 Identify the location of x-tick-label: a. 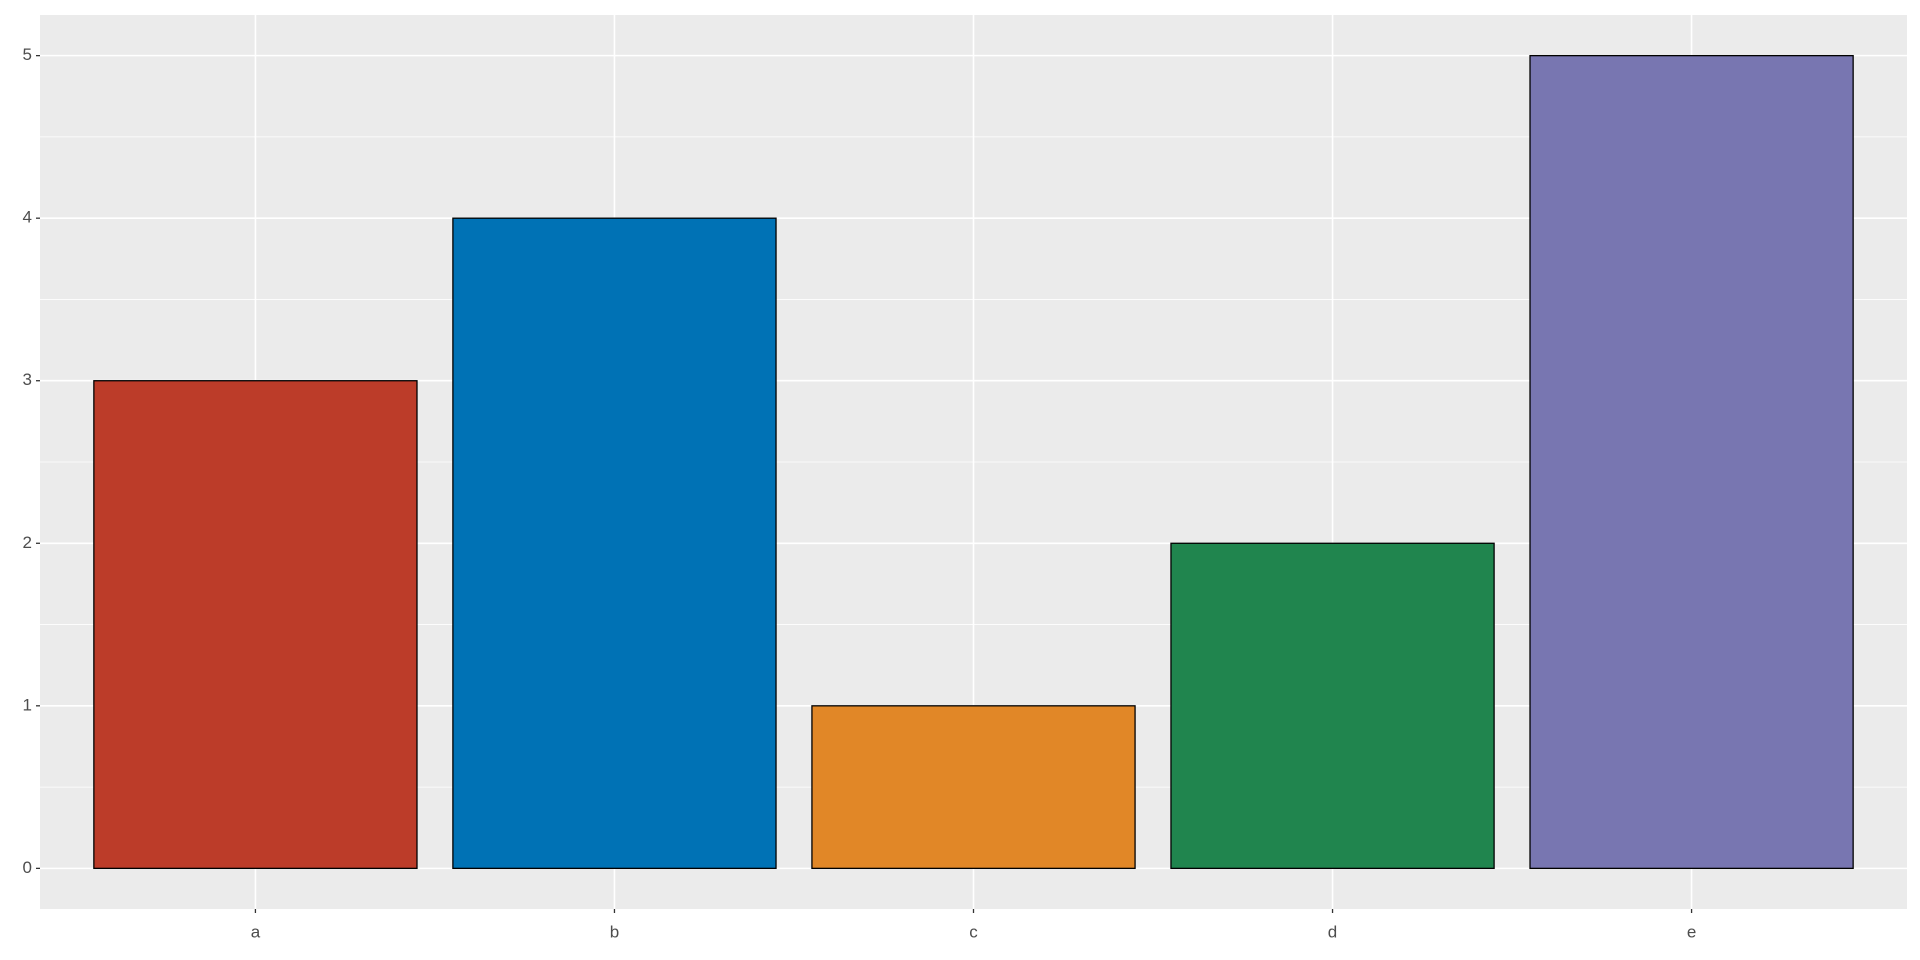
(256, 931).